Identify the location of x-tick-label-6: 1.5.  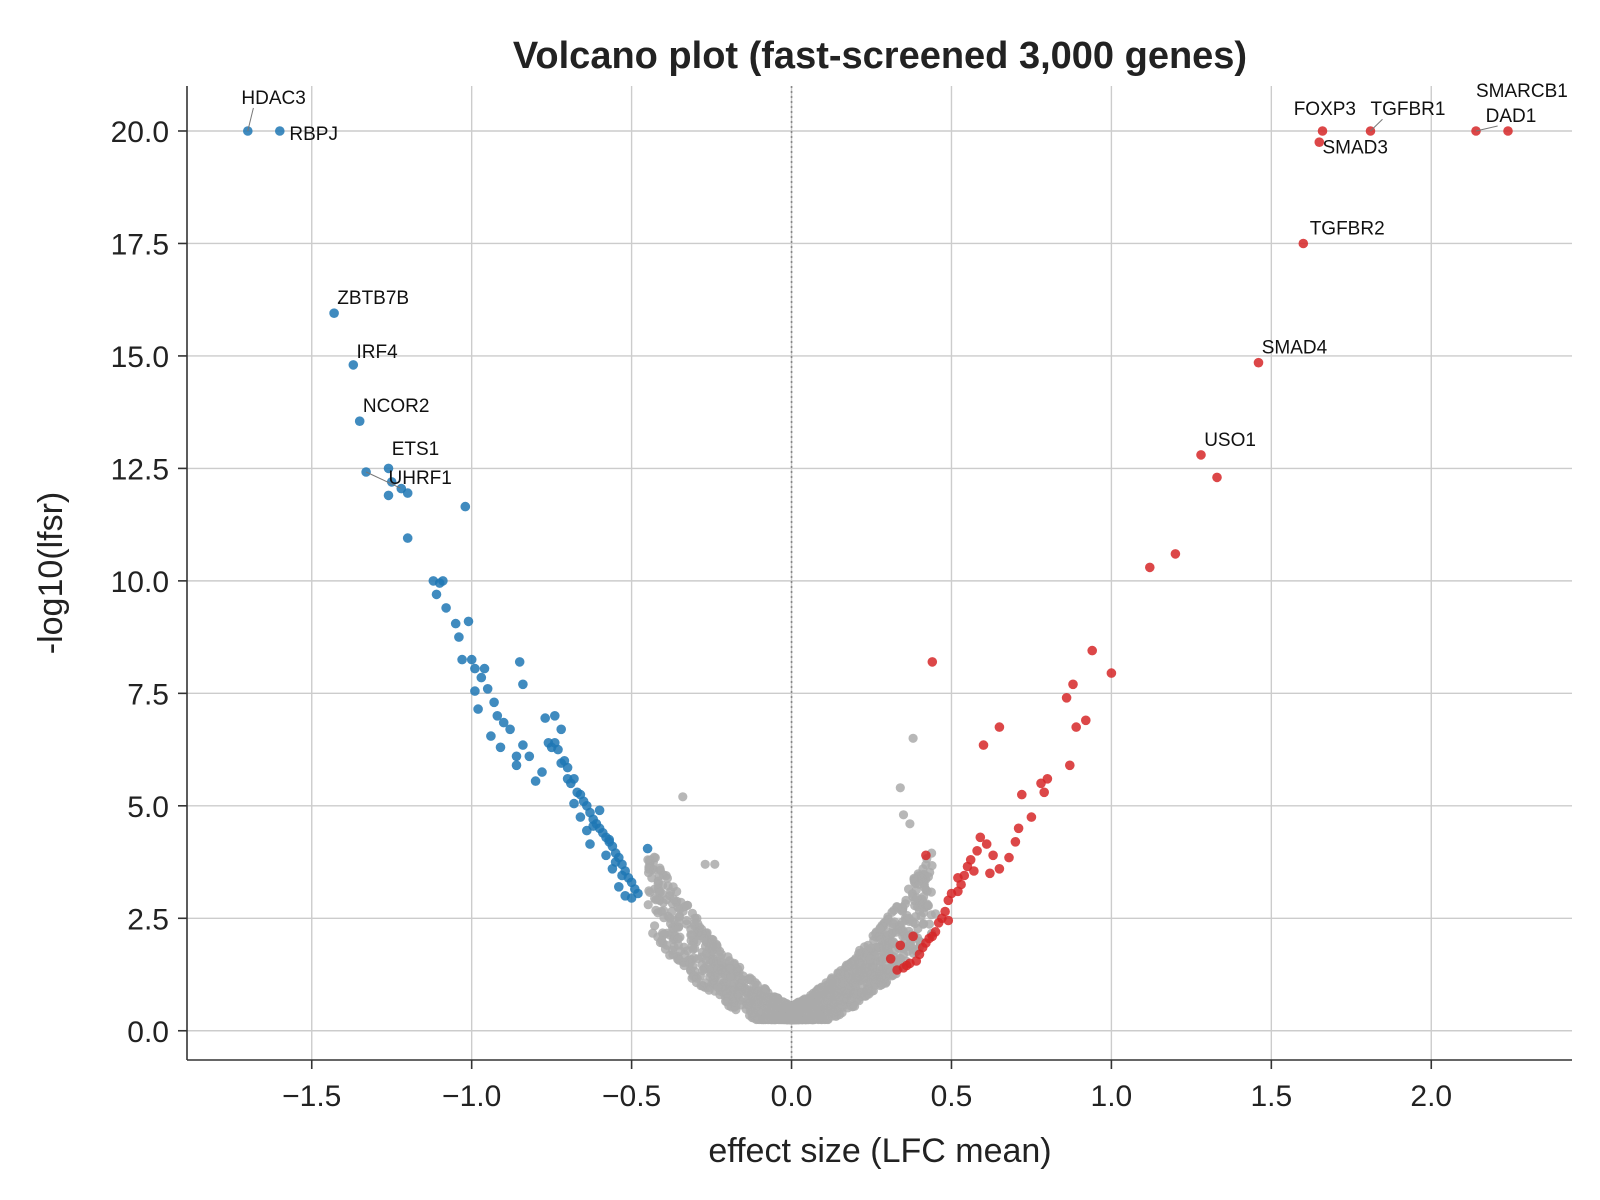
(1271, 1096).